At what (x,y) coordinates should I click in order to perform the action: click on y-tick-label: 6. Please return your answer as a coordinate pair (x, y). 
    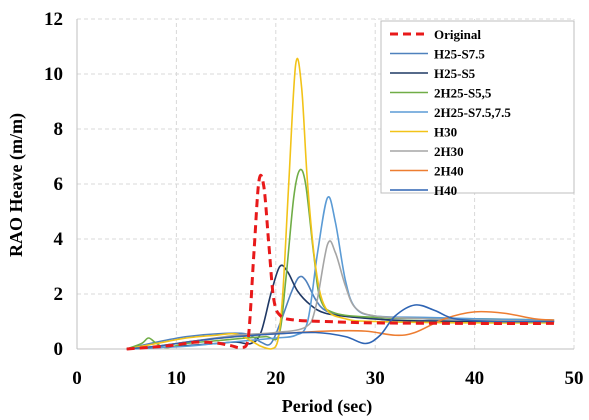
    Looking at the image, I should click on (59, 184).